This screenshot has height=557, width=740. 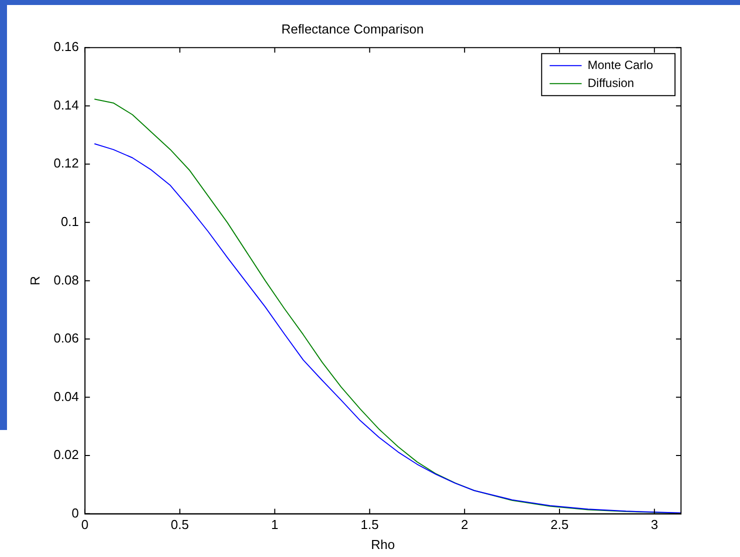 What do you see at coordinates (69, 222) in the screenshot?
I see `y-tick-label: 0.1` at bounding box center [69, 222].